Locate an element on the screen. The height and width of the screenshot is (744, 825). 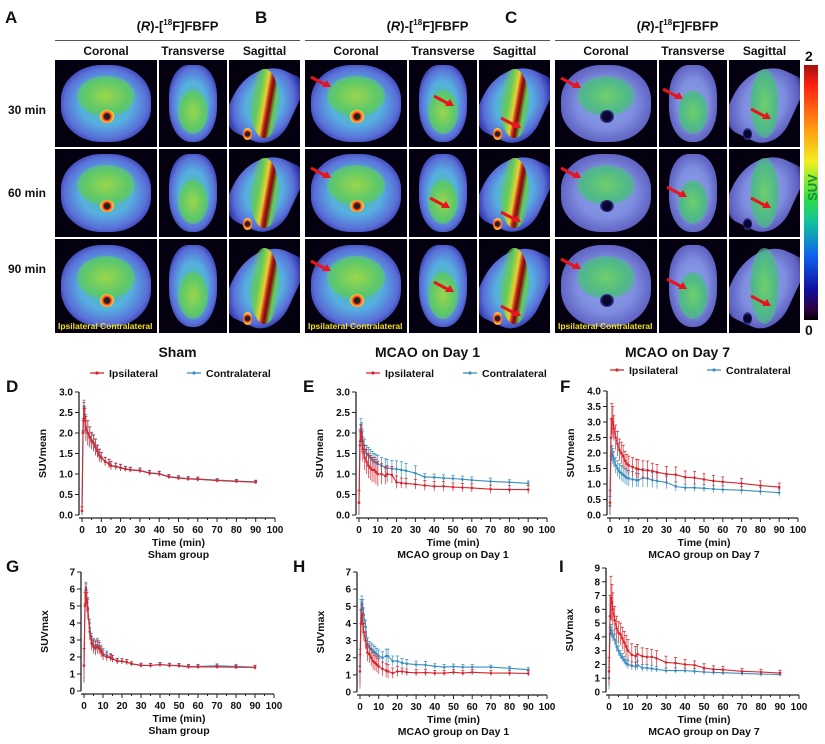
y-tick-label: 2.5 is located at coordinates (66, 413).